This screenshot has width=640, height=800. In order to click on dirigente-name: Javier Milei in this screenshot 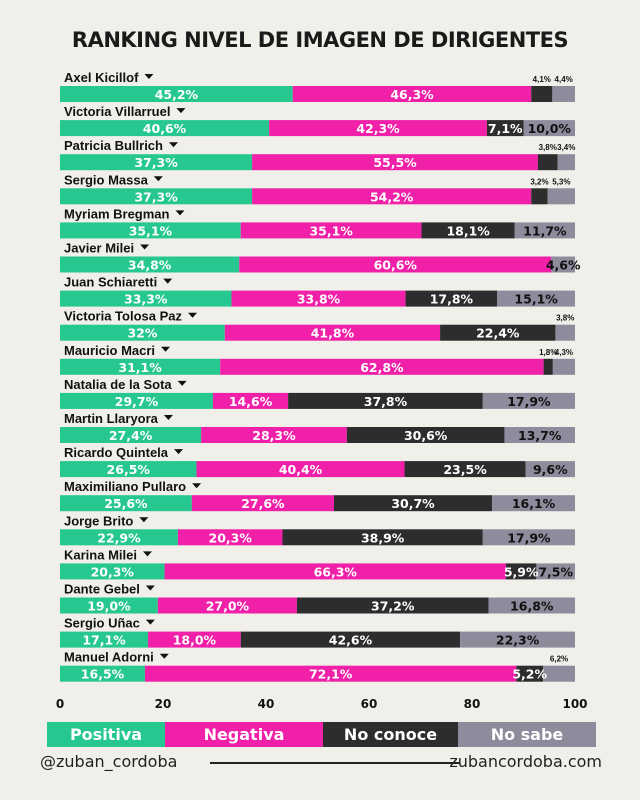, I will do `click(99, 248)`.